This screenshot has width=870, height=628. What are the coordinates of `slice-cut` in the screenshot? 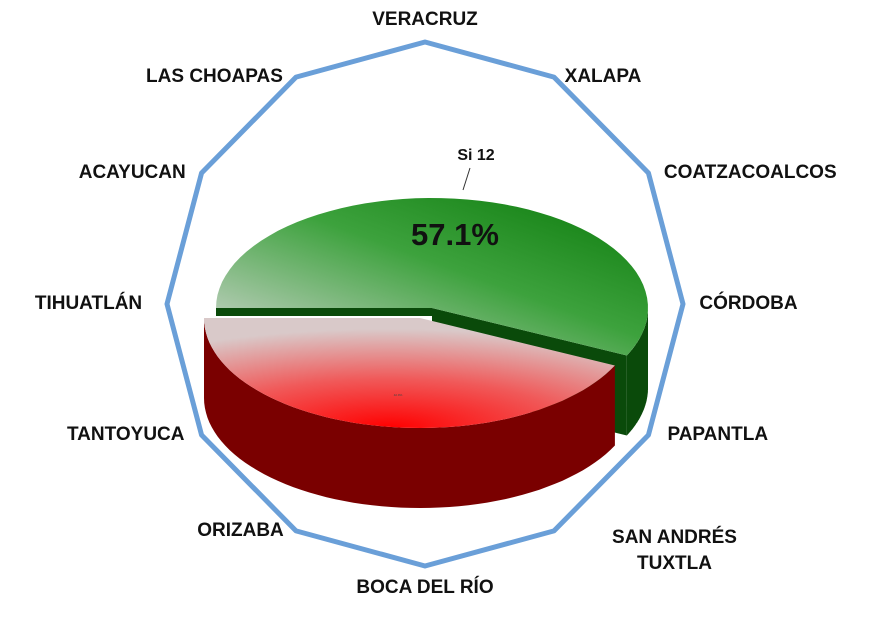 It's located at (324, 312).